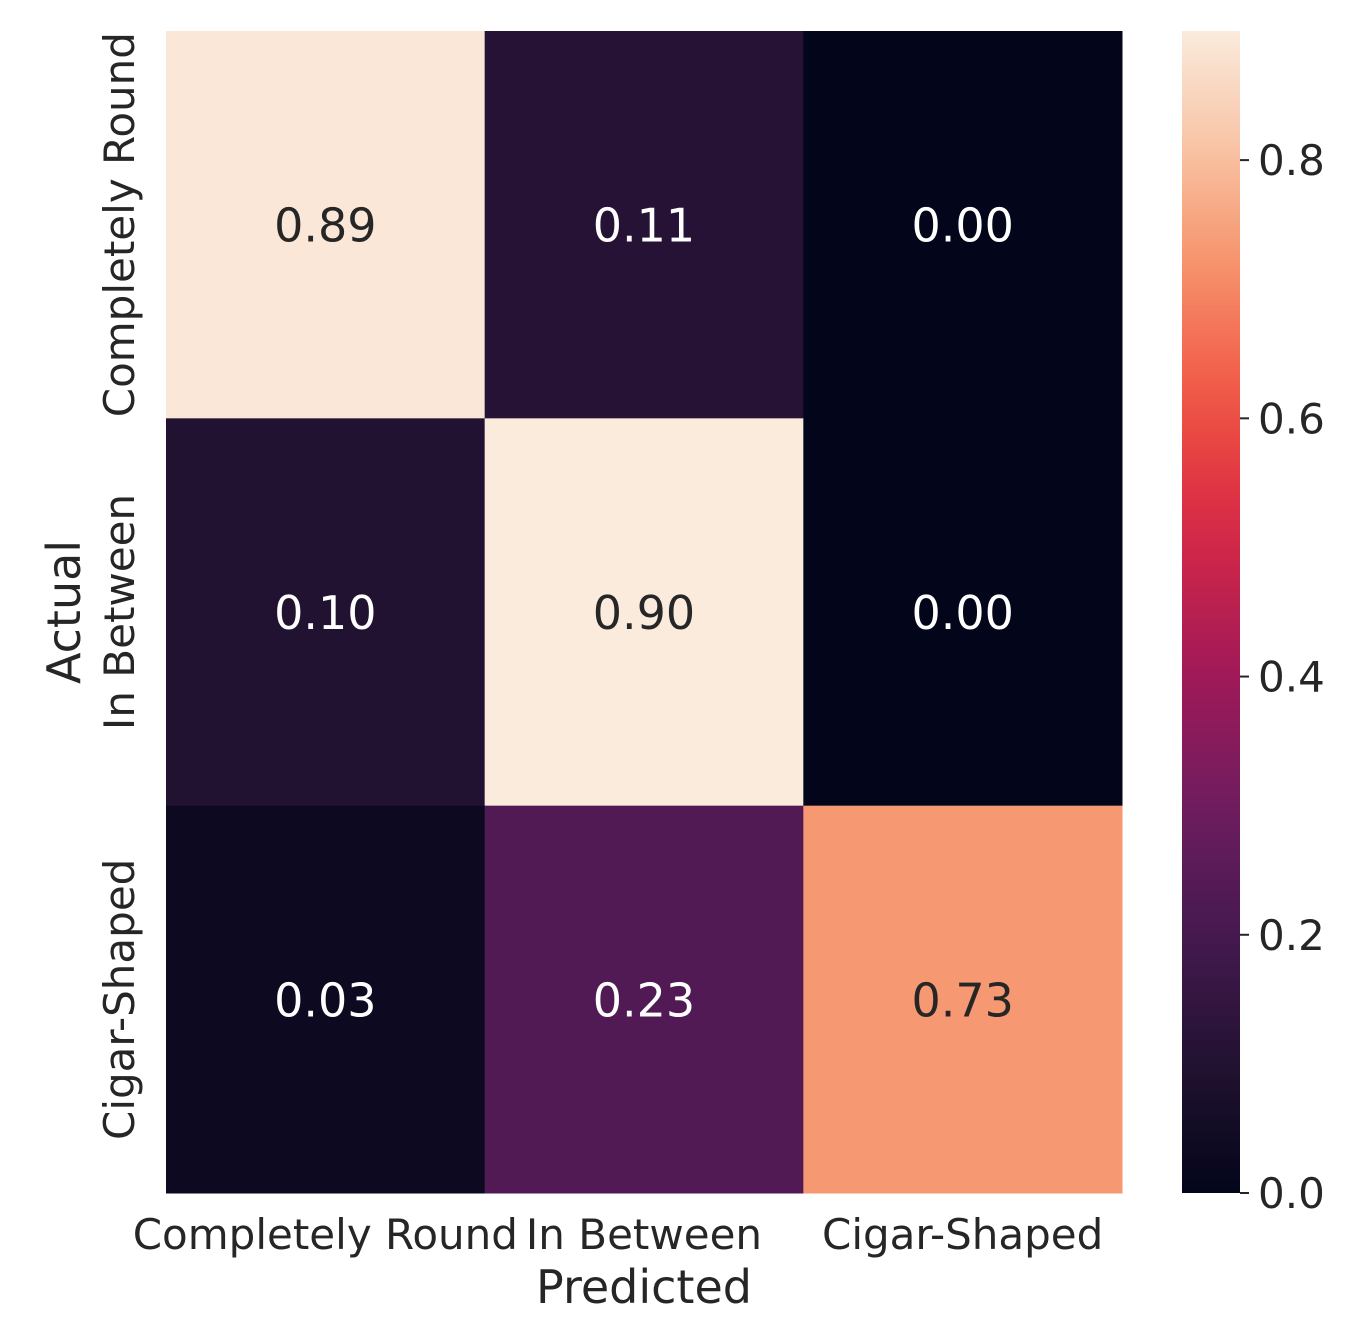 The image size is (1352, 1330). I want to click on colorbar-tick-label: 0.0, so click(1291, 1193).